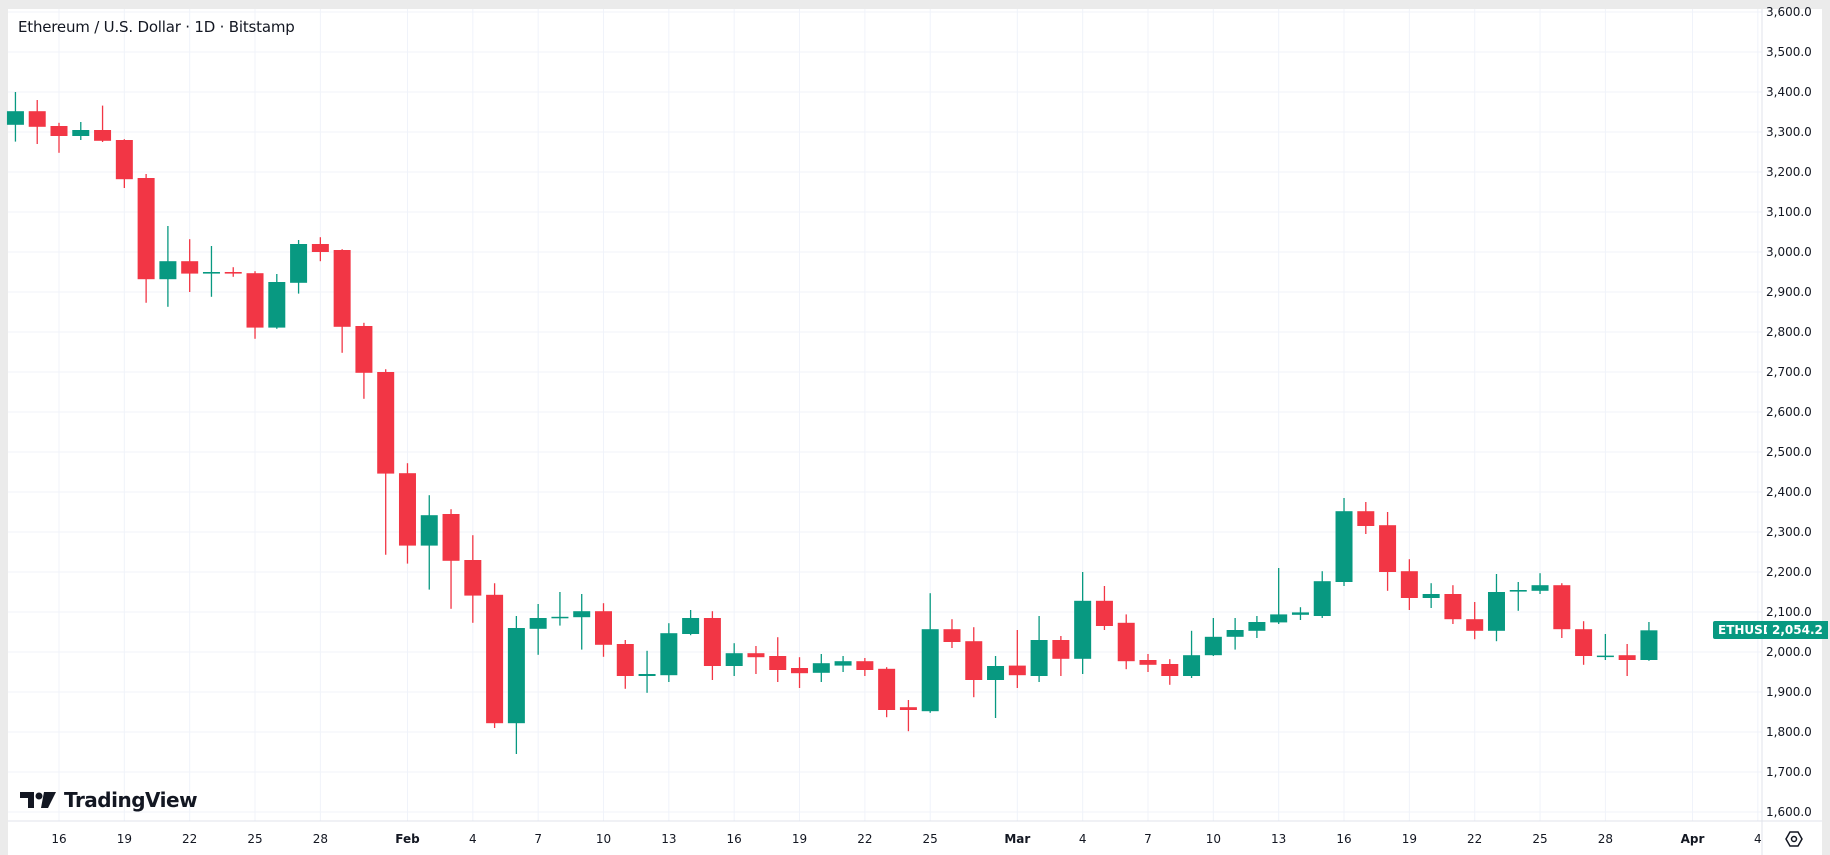 The width and height of the screenshot is (1830, 855). I want to click on last-price-label: 2,054.2, so click(1797, 630).